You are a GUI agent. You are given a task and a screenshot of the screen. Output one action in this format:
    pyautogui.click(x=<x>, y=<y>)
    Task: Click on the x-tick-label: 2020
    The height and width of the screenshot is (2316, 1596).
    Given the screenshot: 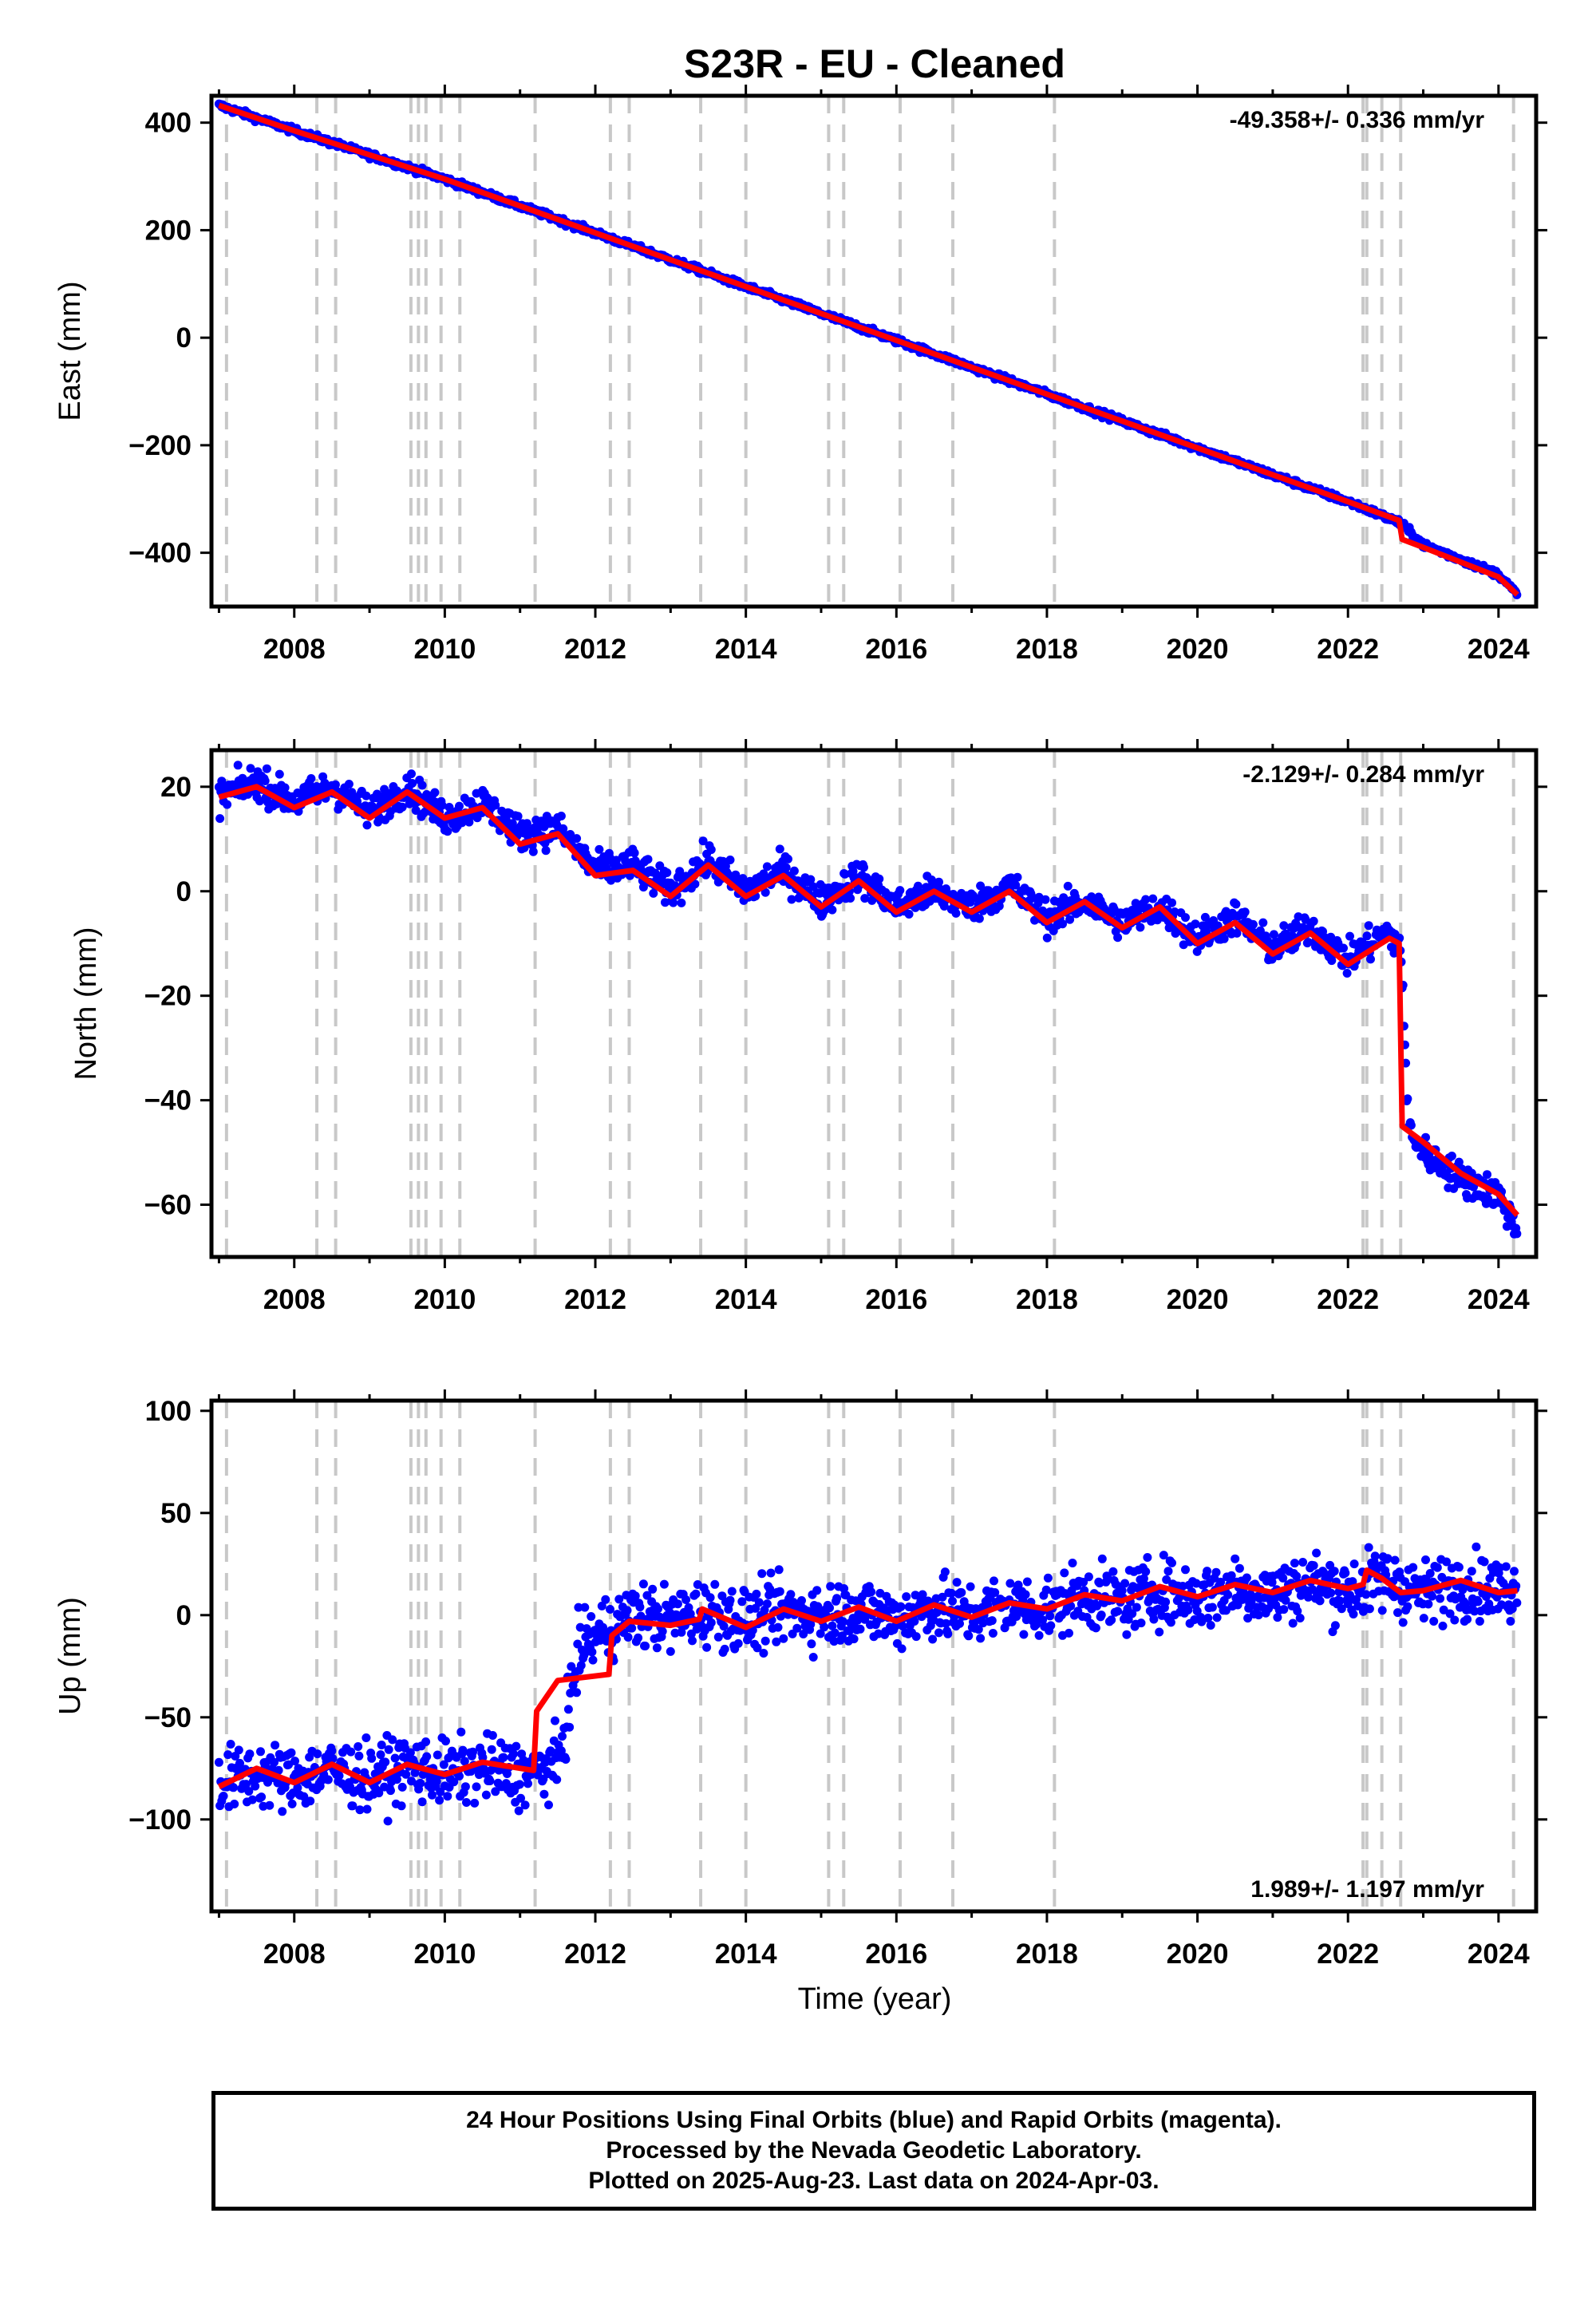 What is the action you would take?
    pyautogui.click(x=1198, y=1954)
    